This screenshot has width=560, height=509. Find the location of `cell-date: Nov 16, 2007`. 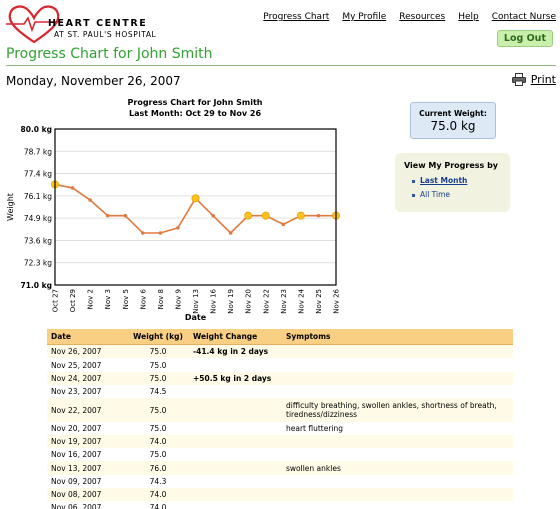

cell-date: Nov 16, 2007 is located at coordinates (87, 454).